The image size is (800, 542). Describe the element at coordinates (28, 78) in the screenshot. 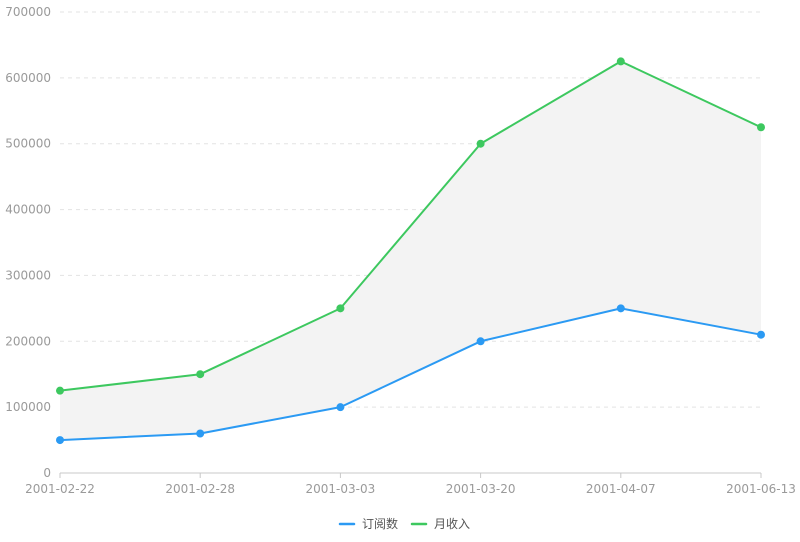

I see `y-tick-label: 600000` at that location.